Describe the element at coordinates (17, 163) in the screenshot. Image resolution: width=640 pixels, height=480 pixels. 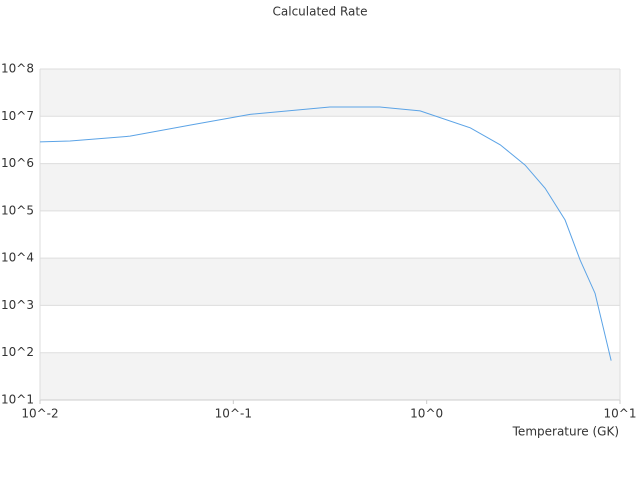
I see `y-tick-label: 10^6` at that location.